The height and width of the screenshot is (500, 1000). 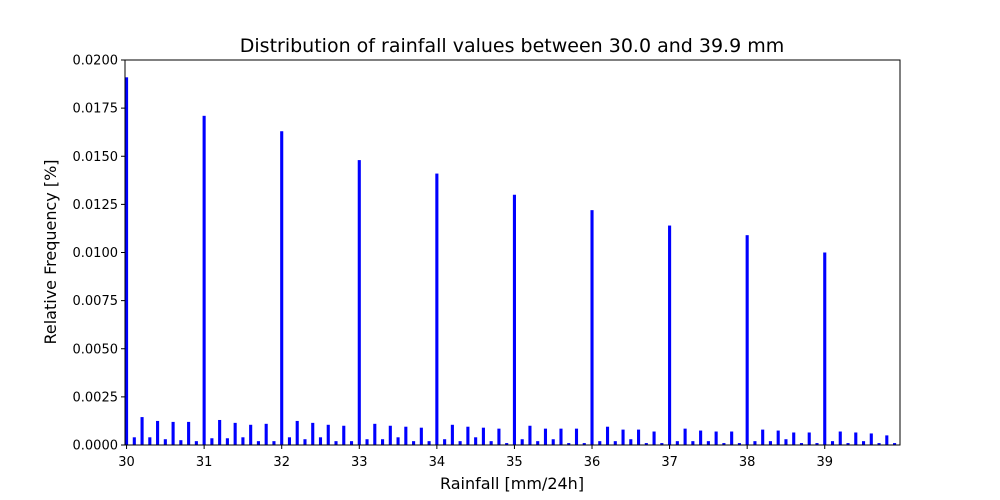 What do you see at coordinates (437, 462) in the screenshot?
I see `x-tick-label: 34` at bounding box center [437, 462].